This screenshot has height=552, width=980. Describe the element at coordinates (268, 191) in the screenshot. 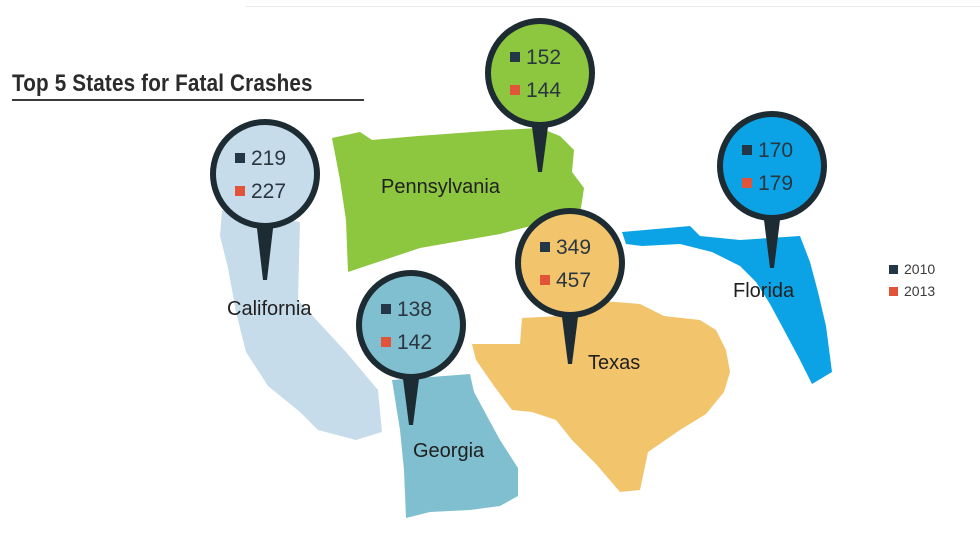

I see `value-2013-california: 227` at that location.